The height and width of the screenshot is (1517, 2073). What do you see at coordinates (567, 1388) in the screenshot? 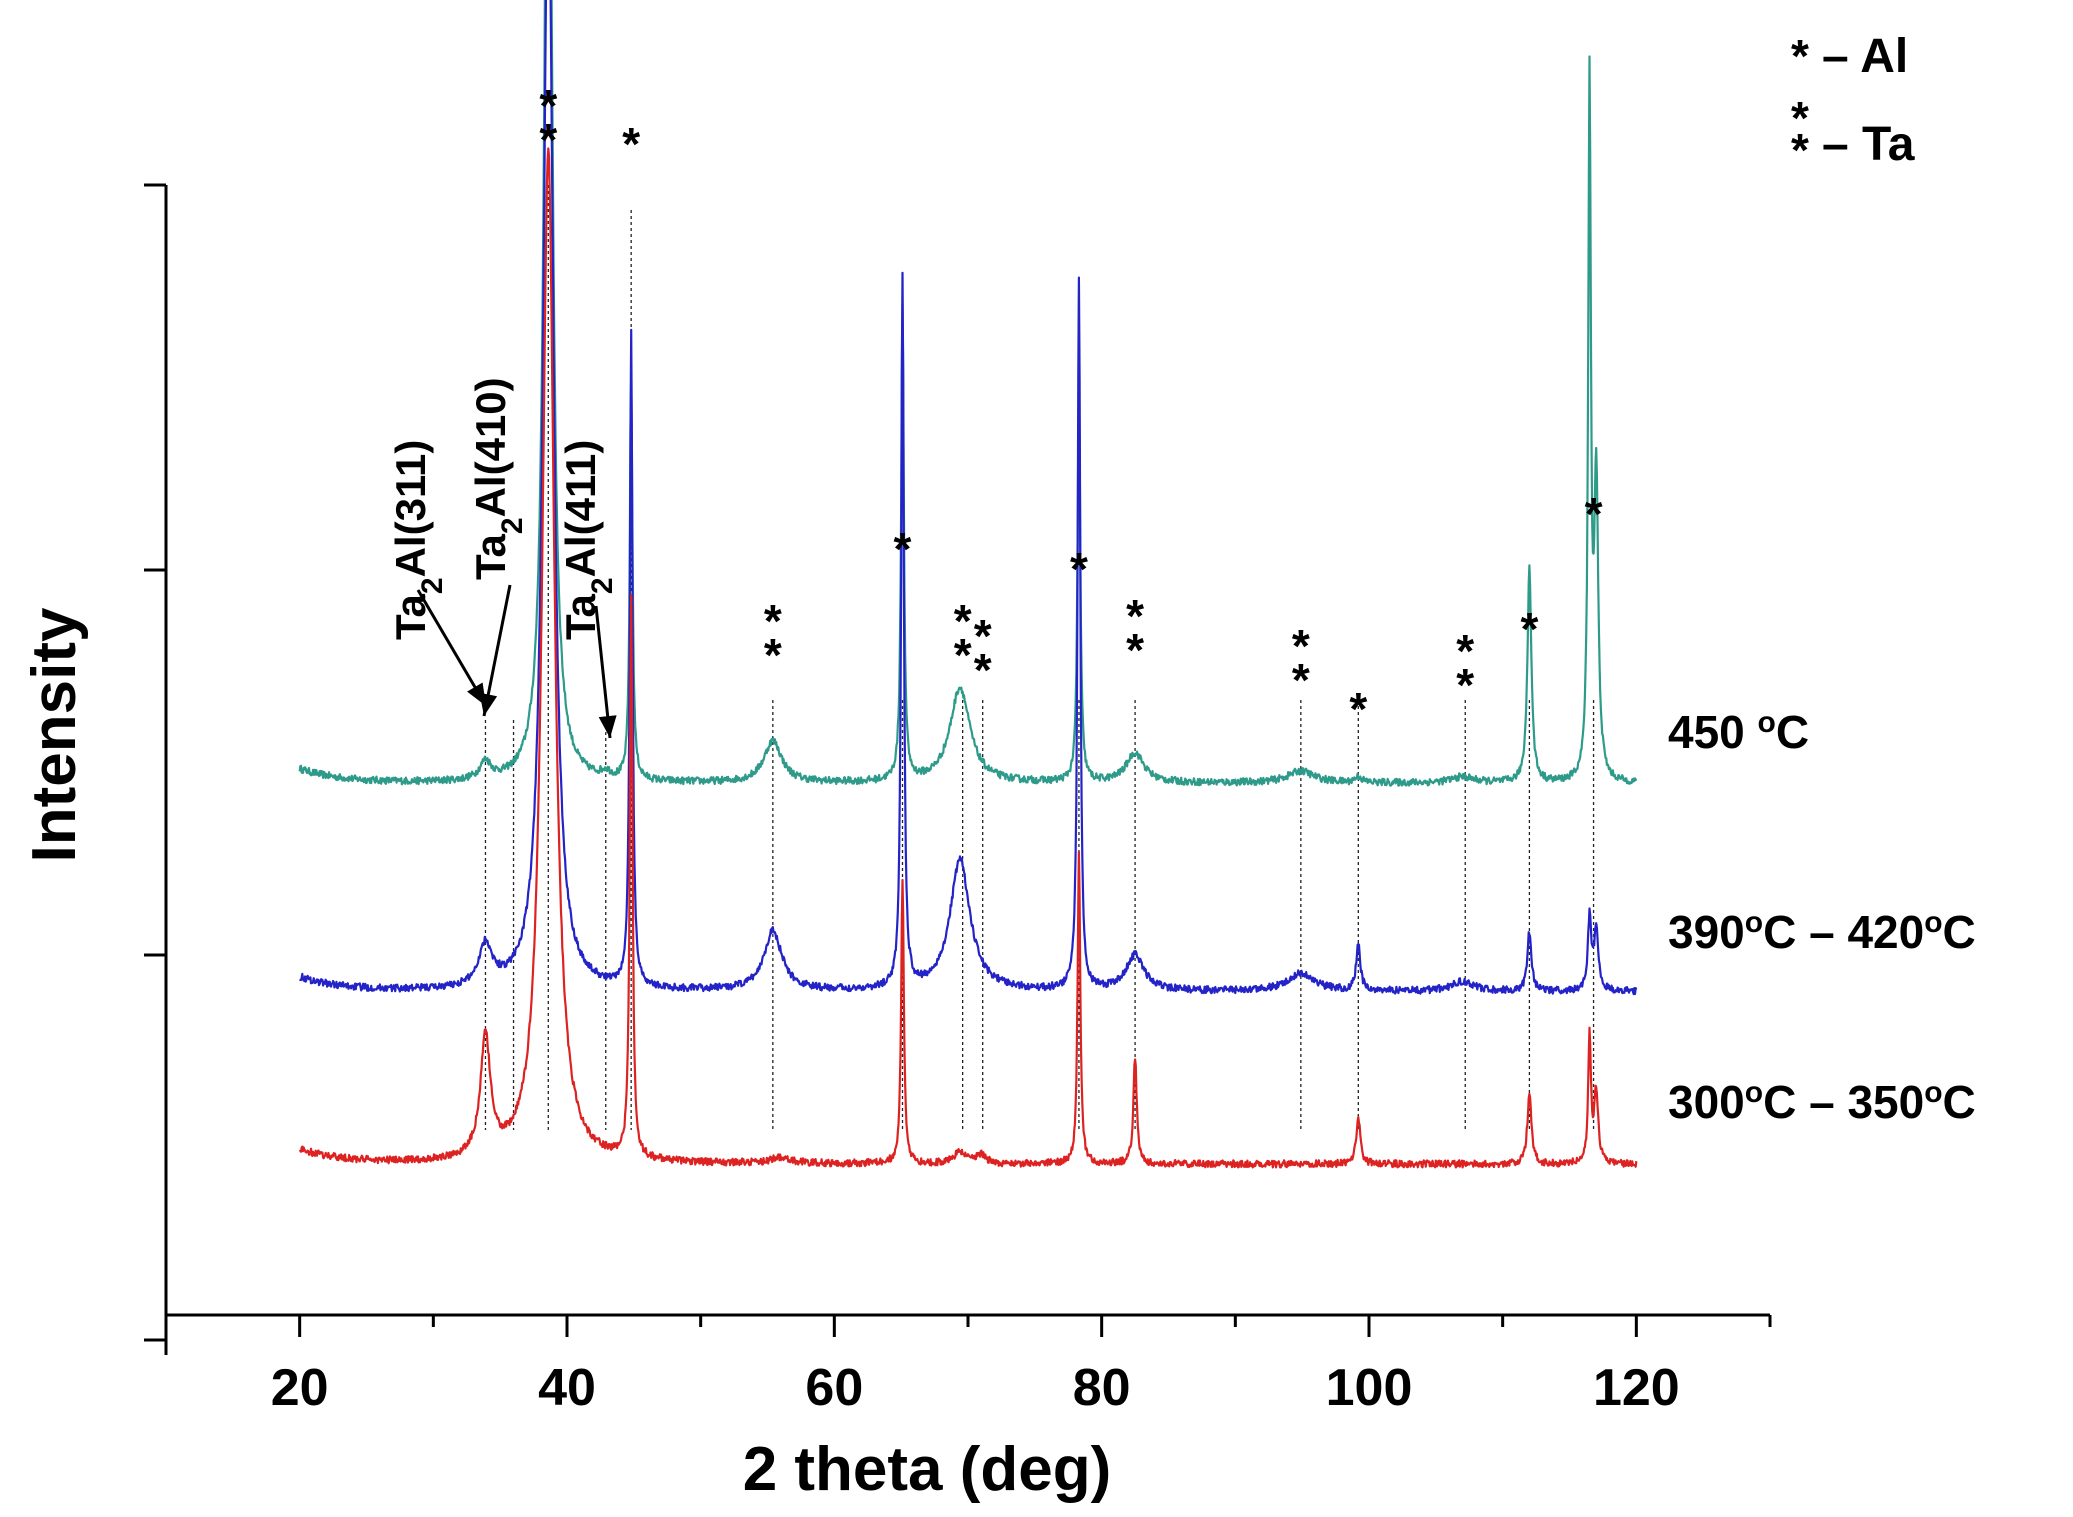
I see `x-tick-label: 40` at bounding box center [567, 1388].